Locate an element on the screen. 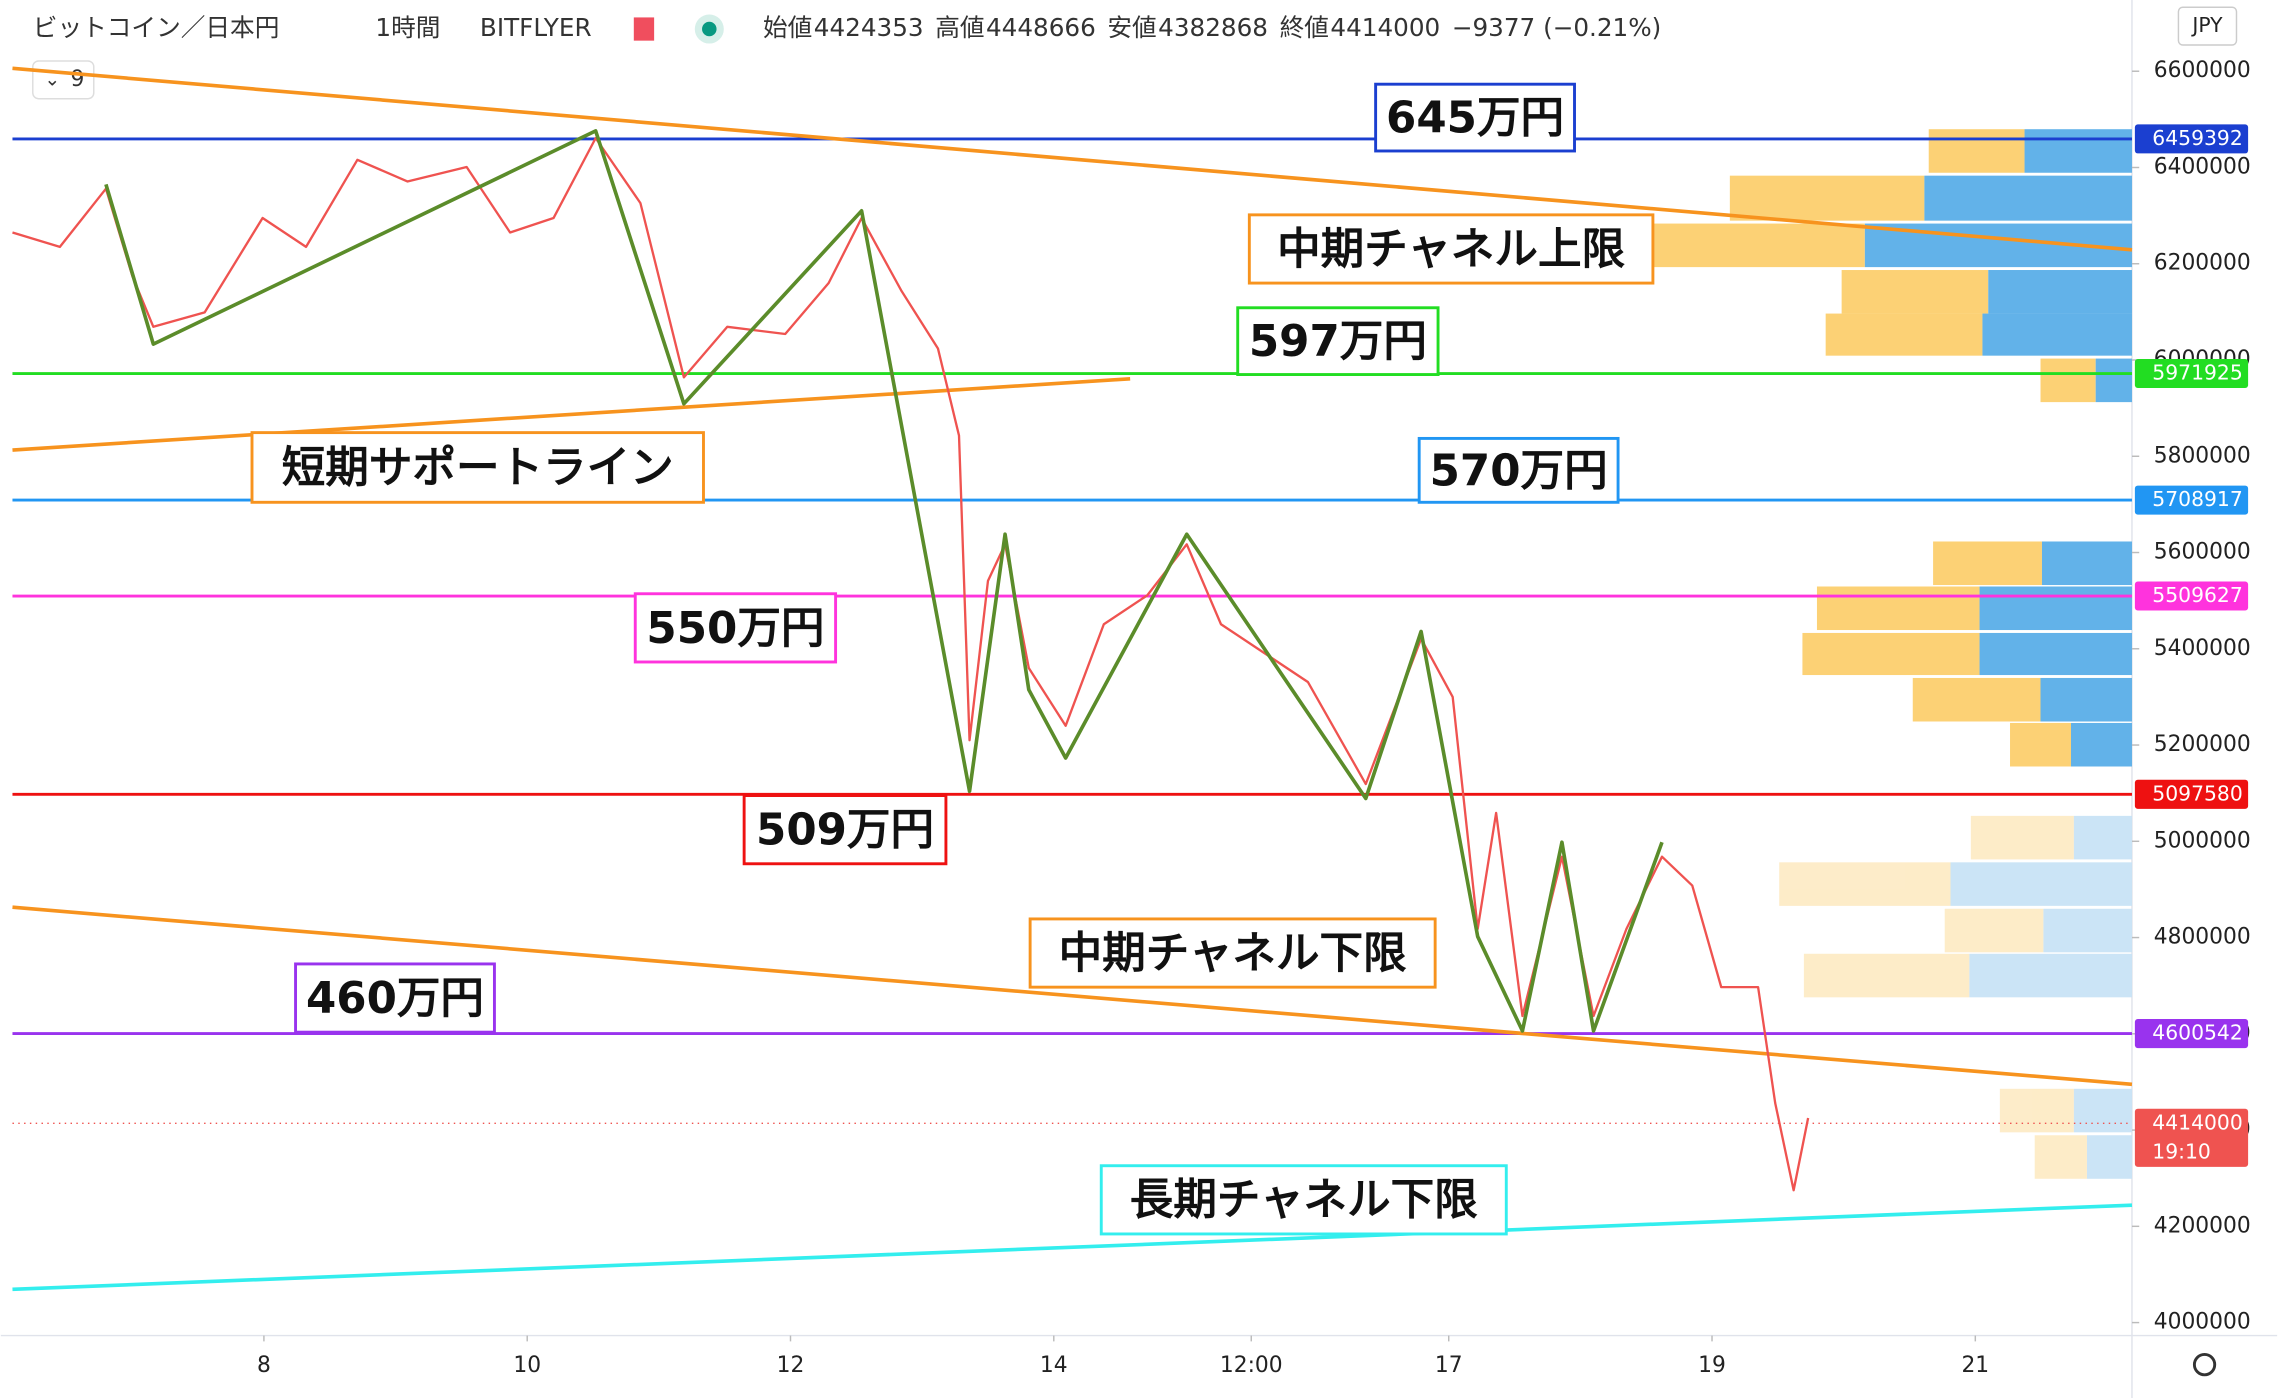 The image size is (2278, 1398). settings-icon is located at coordinates (2204, 1364).